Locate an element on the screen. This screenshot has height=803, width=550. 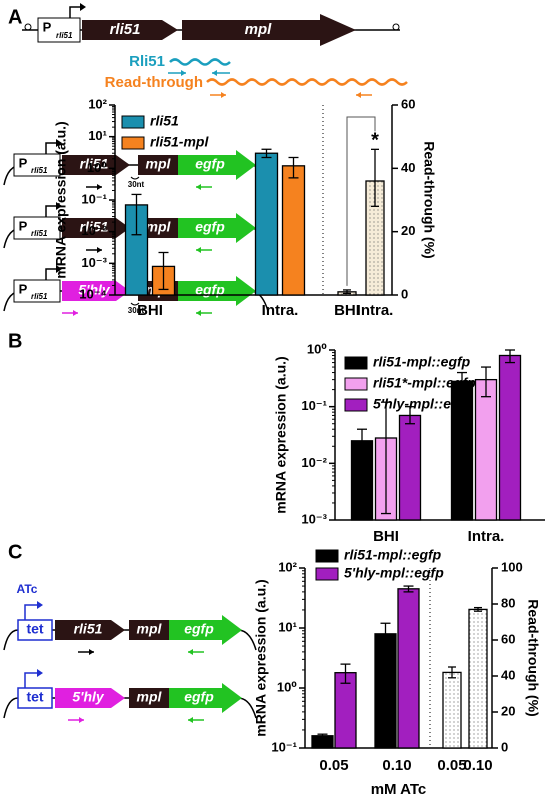
gene-label: 5'hly is located at coordinates (88, 697).